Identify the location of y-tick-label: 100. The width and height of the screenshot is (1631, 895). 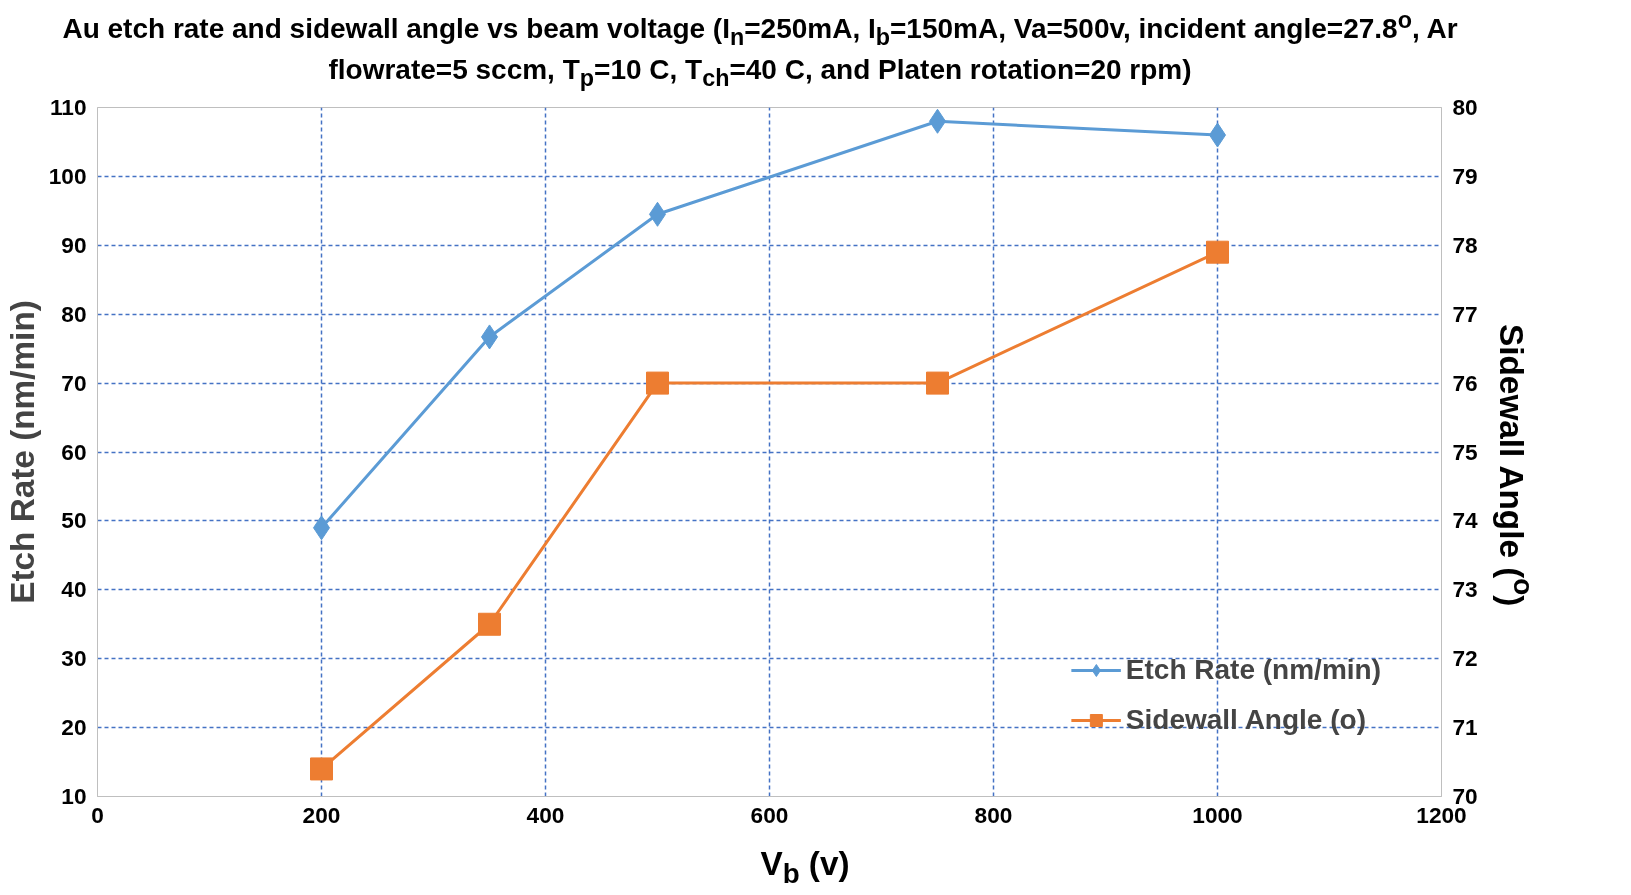
(67, 175).